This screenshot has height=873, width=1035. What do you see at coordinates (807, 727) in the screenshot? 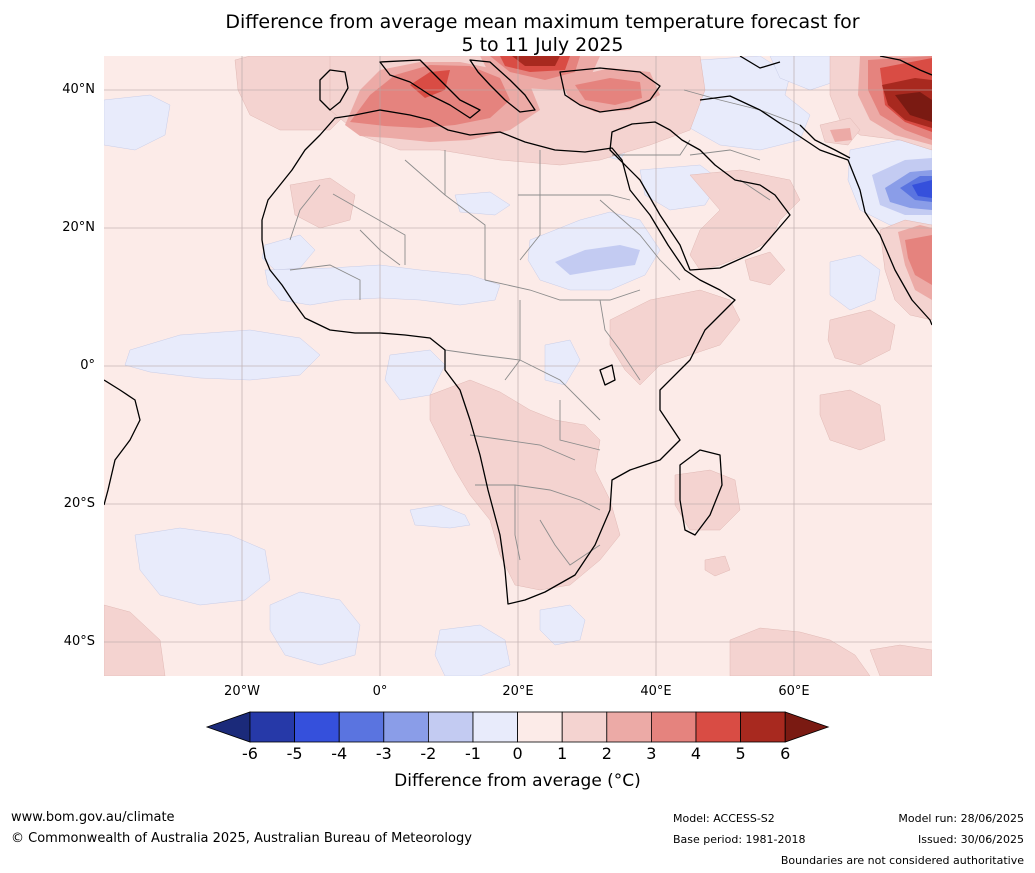
I see `colorbar-extend-high` at bounding box center [807, 727].